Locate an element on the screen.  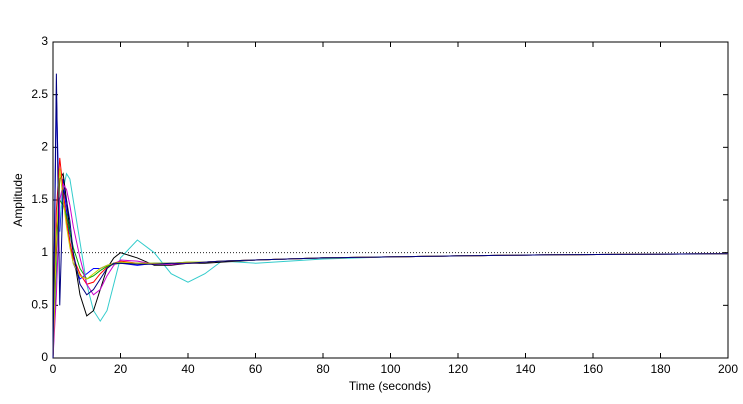
x-tick-label: 40 is located at coordinates (188, 369).